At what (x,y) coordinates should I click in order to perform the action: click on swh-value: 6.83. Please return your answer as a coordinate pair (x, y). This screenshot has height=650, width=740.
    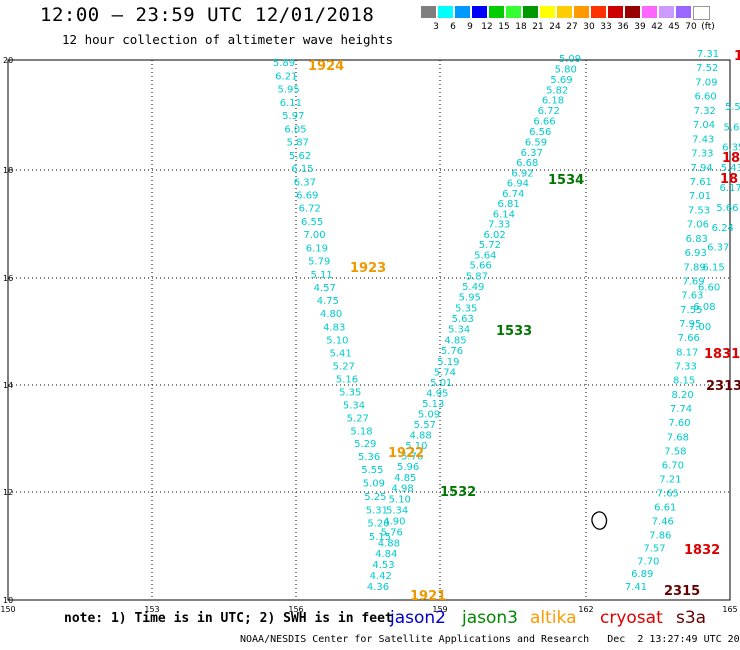
    Looking at the image, I should click on (697, 239).